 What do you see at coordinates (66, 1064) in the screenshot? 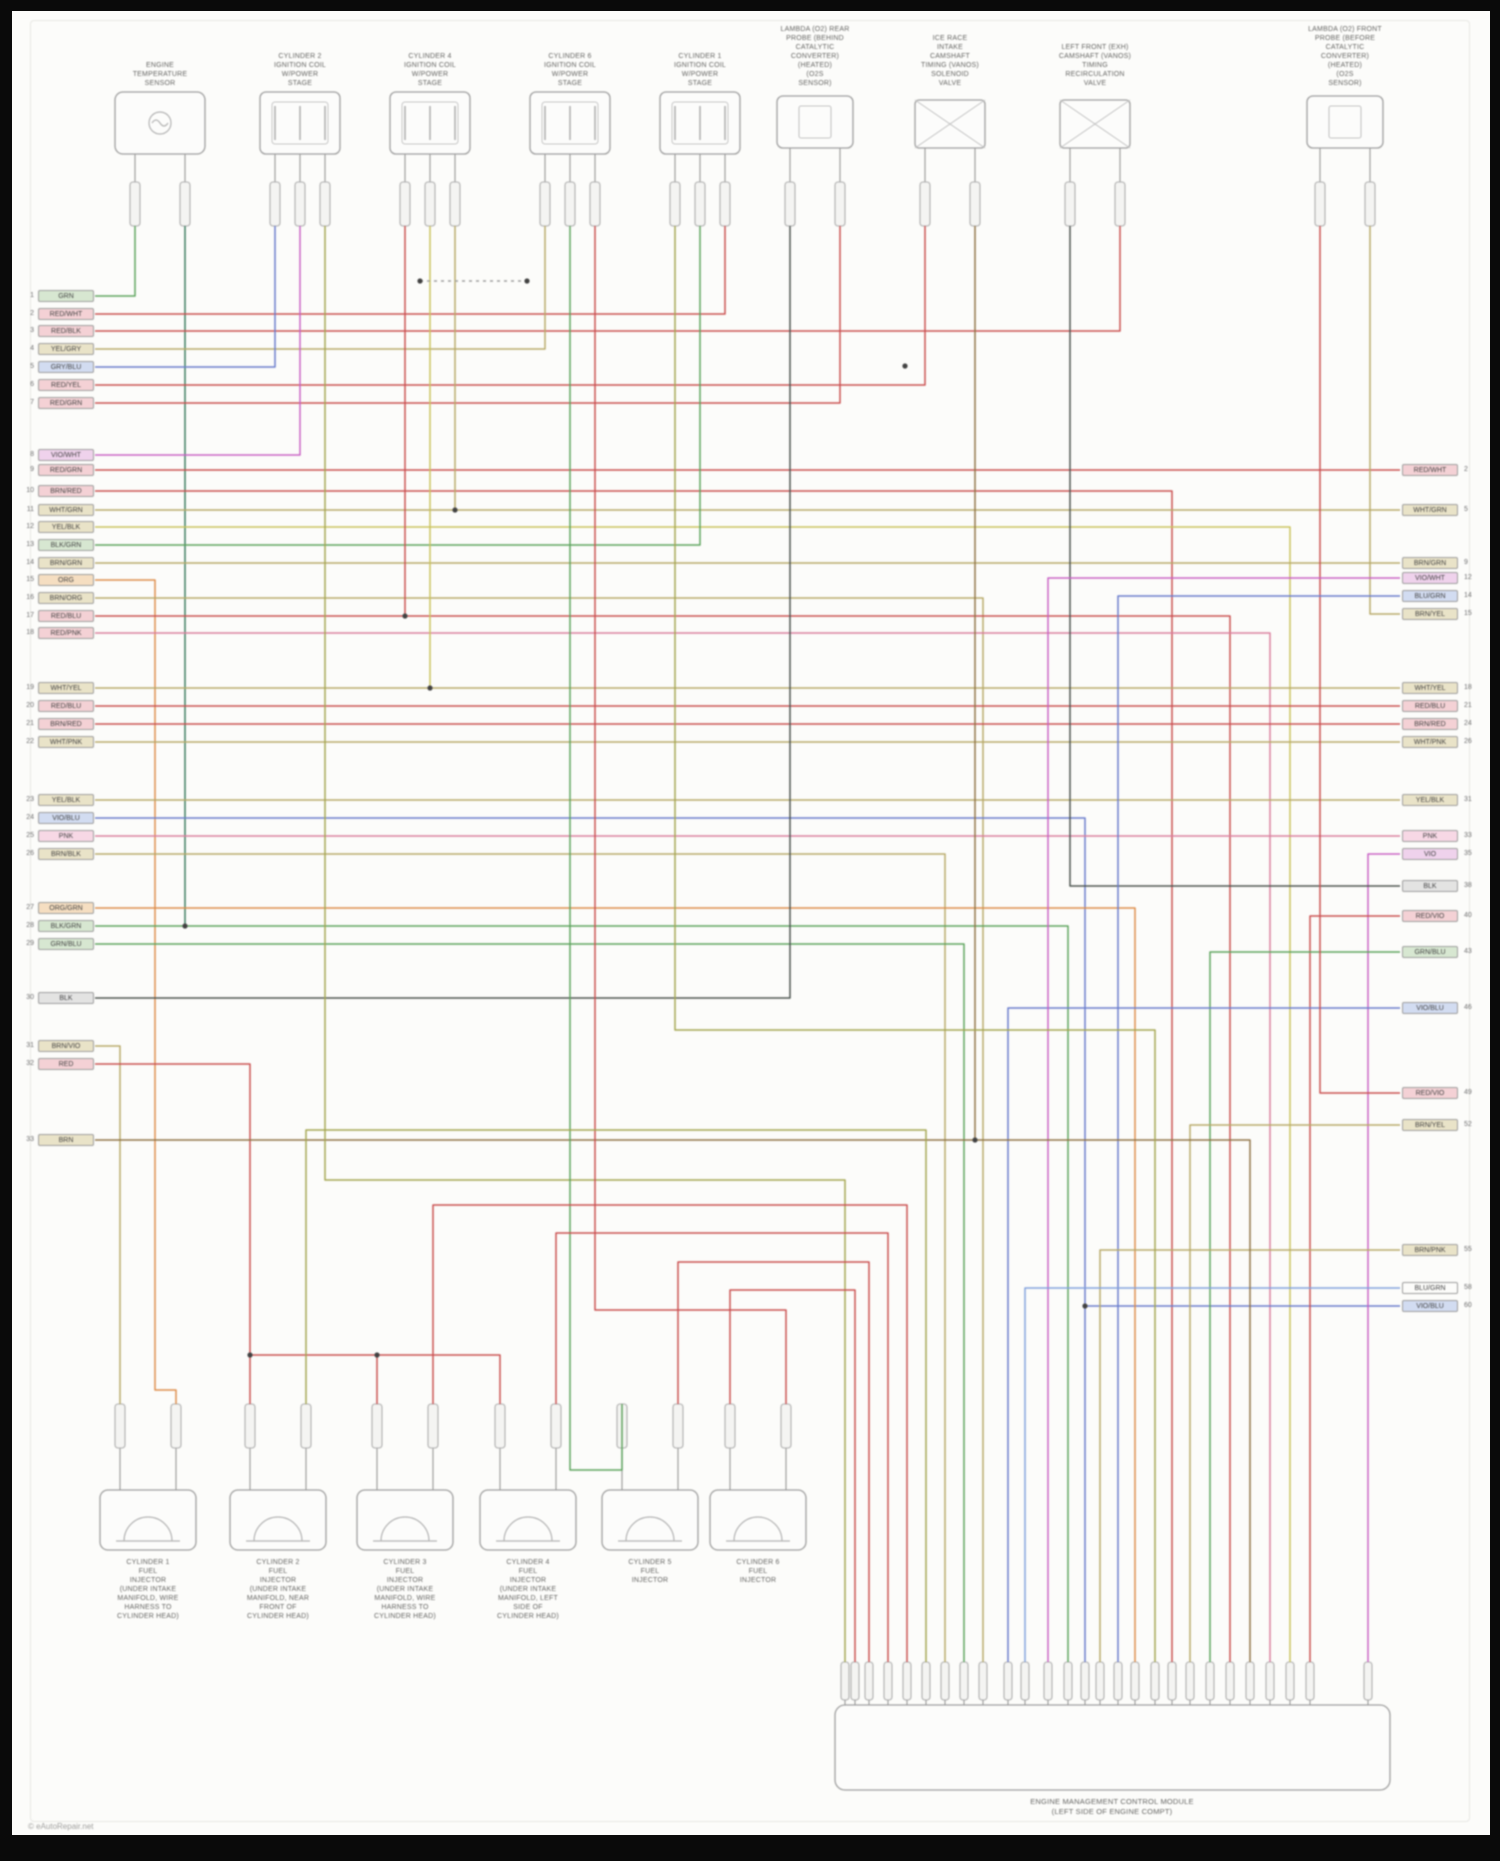
I see `left-wire-color-label: RED` at bounding box center [66, 1064].